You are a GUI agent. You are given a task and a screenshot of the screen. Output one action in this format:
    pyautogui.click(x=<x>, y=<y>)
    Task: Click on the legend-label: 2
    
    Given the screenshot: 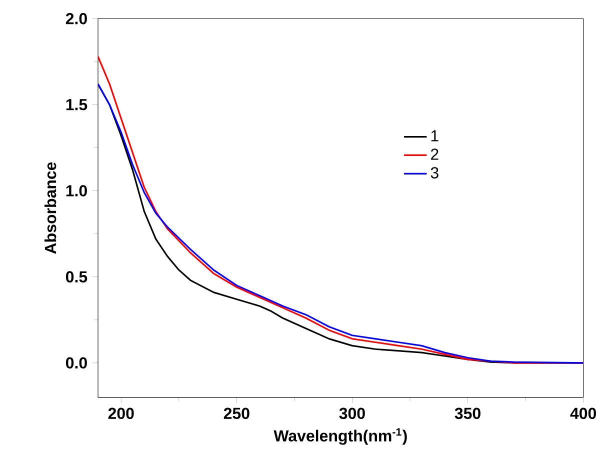 What is the action you would take?
    pyautogui.click(x=434, y=154)
    